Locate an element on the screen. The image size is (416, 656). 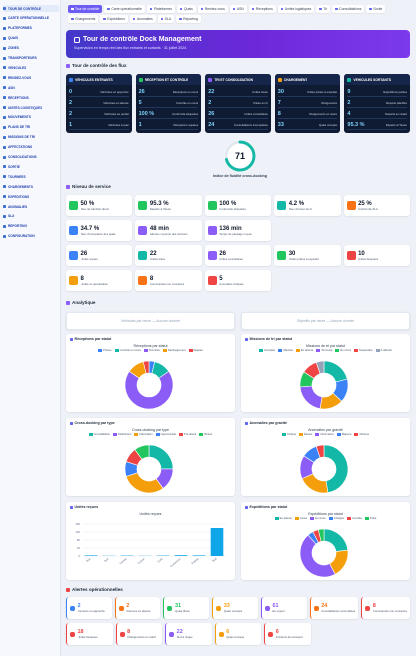
sidebar-item: REPORTING is located at coordinates (31, 226).